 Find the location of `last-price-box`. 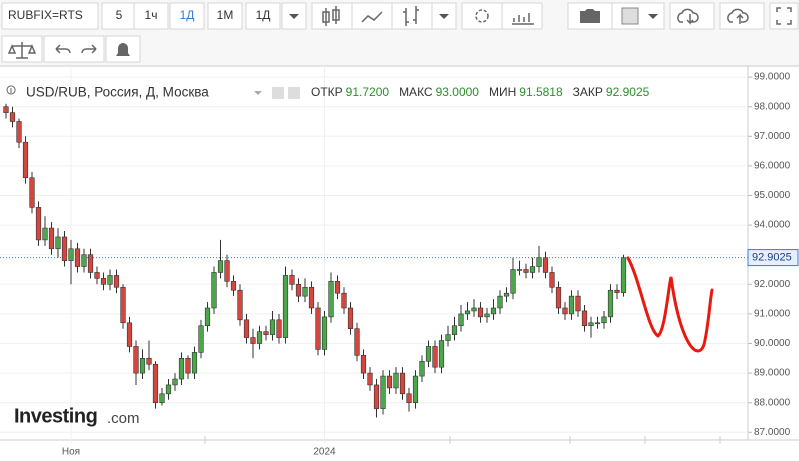

last-price-box is located at coordinates (773, 258).